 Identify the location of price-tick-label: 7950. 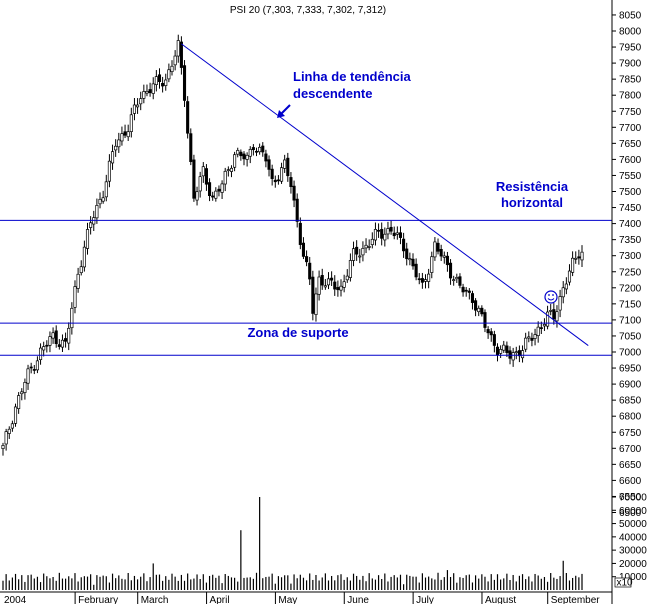
(630, 48).